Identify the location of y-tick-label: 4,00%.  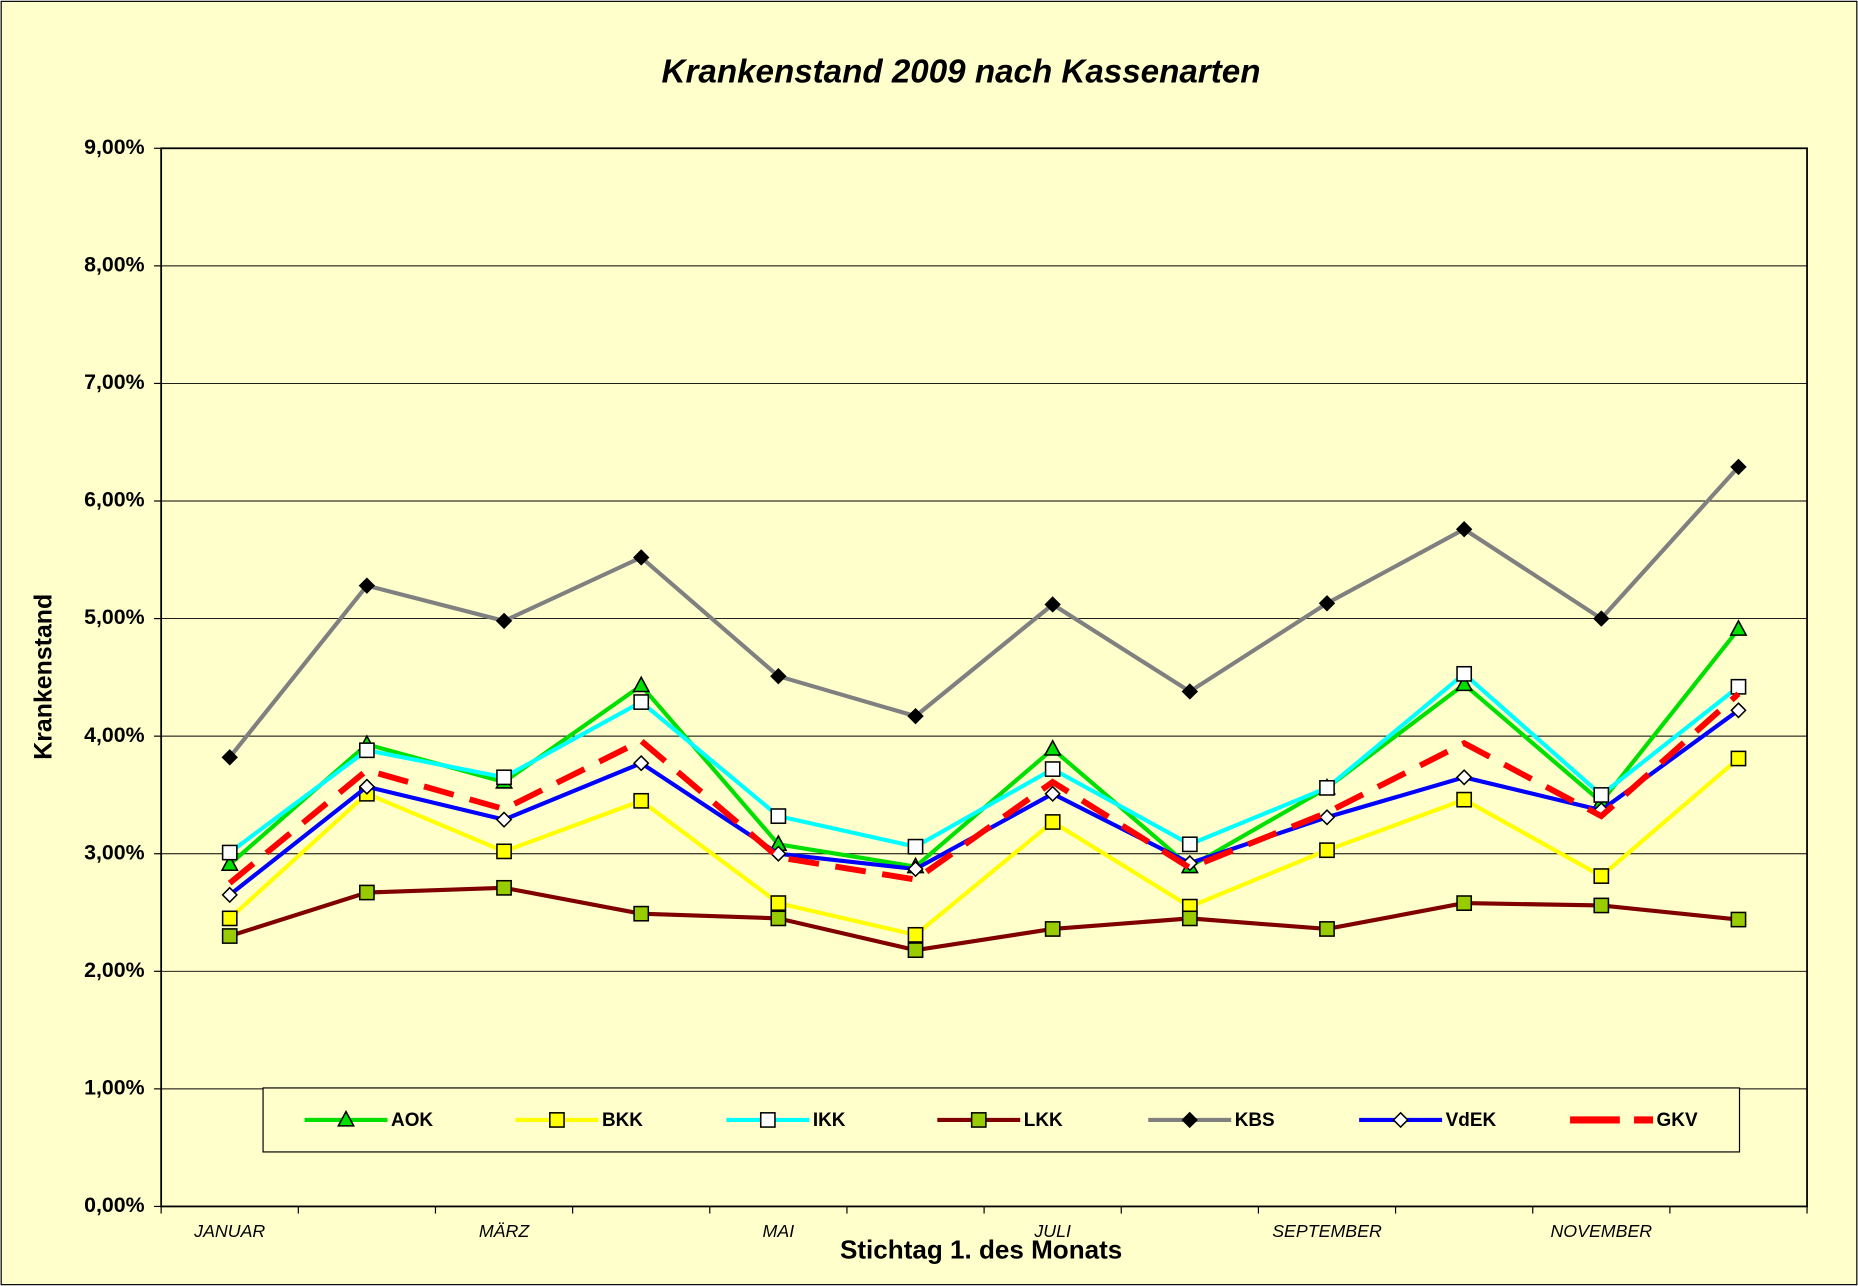
(114, 735).